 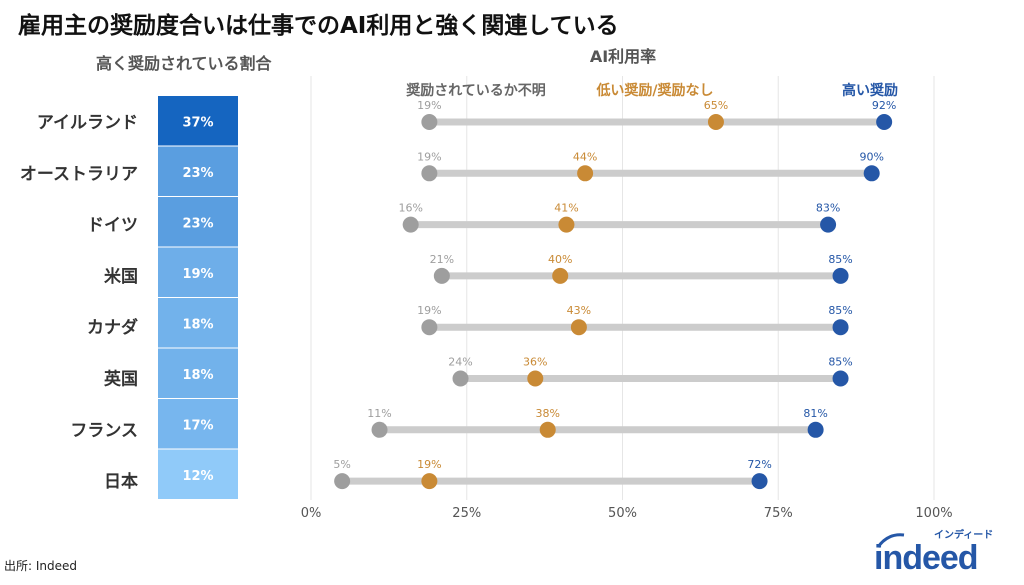 What do you see at coordinates (410, 208) in the screenshot?
I see `dot-label: 16%` at bounding box center [410, 208].